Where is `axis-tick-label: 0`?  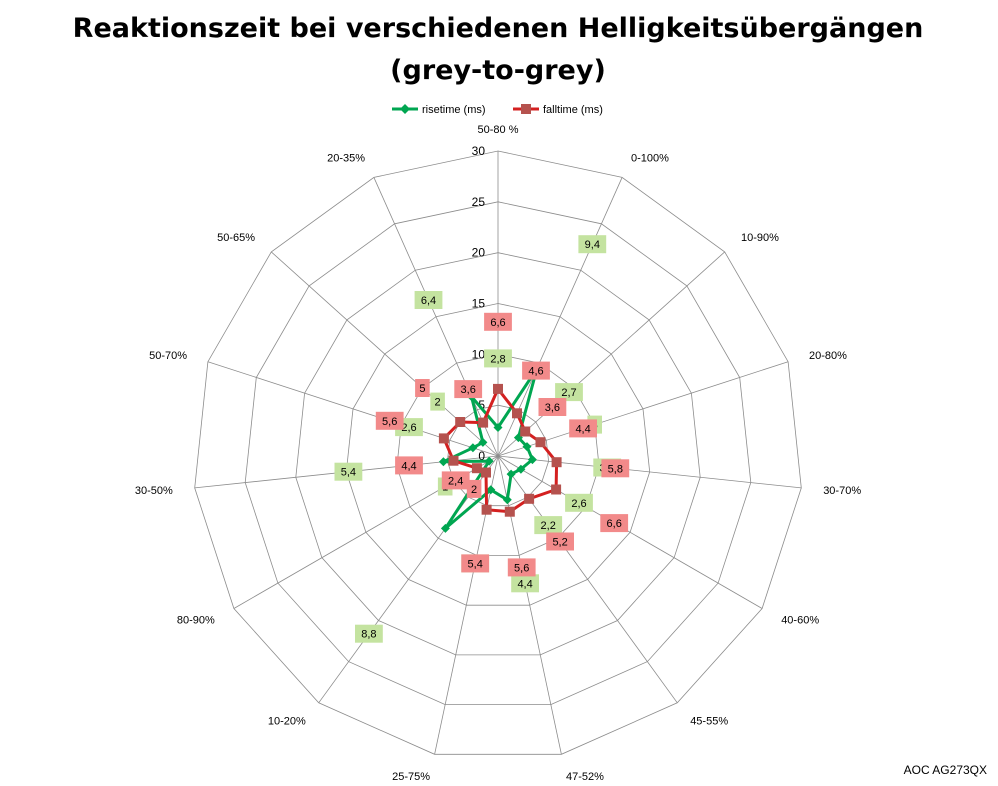 axis-tick-label: 0 is located at coordinates (481, 456).